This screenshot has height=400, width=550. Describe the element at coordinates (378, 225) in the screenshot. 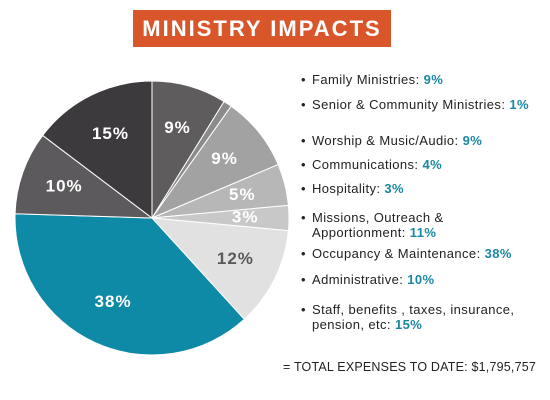

I see `legend-label: Missions, Outreach & Apportionment:` at that location.